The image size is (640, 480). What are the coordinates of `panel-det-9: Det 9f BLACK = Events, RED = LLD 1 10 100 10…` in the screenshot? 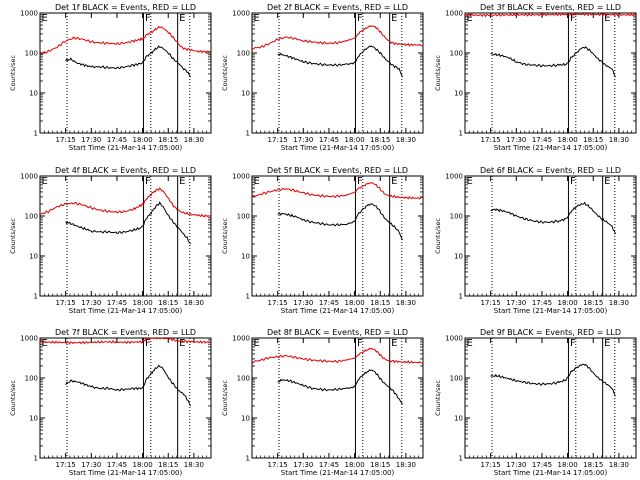 It's located at (535, 402).